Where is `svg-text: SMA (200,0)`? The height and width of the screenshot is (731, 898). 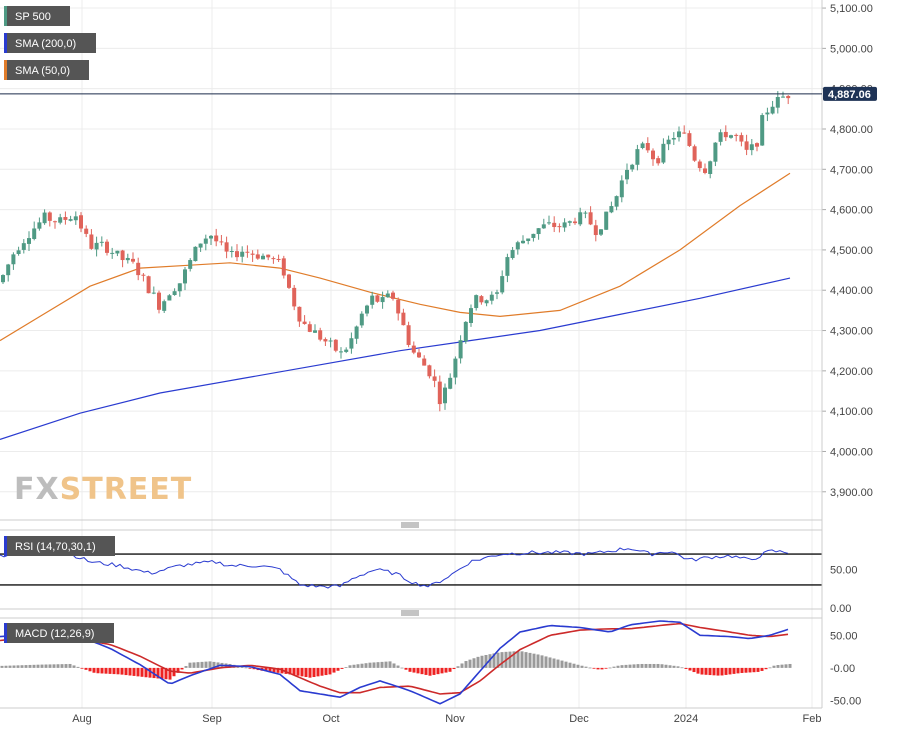 svg-text: SMA (200,0) is located at coordinates (45, 44).